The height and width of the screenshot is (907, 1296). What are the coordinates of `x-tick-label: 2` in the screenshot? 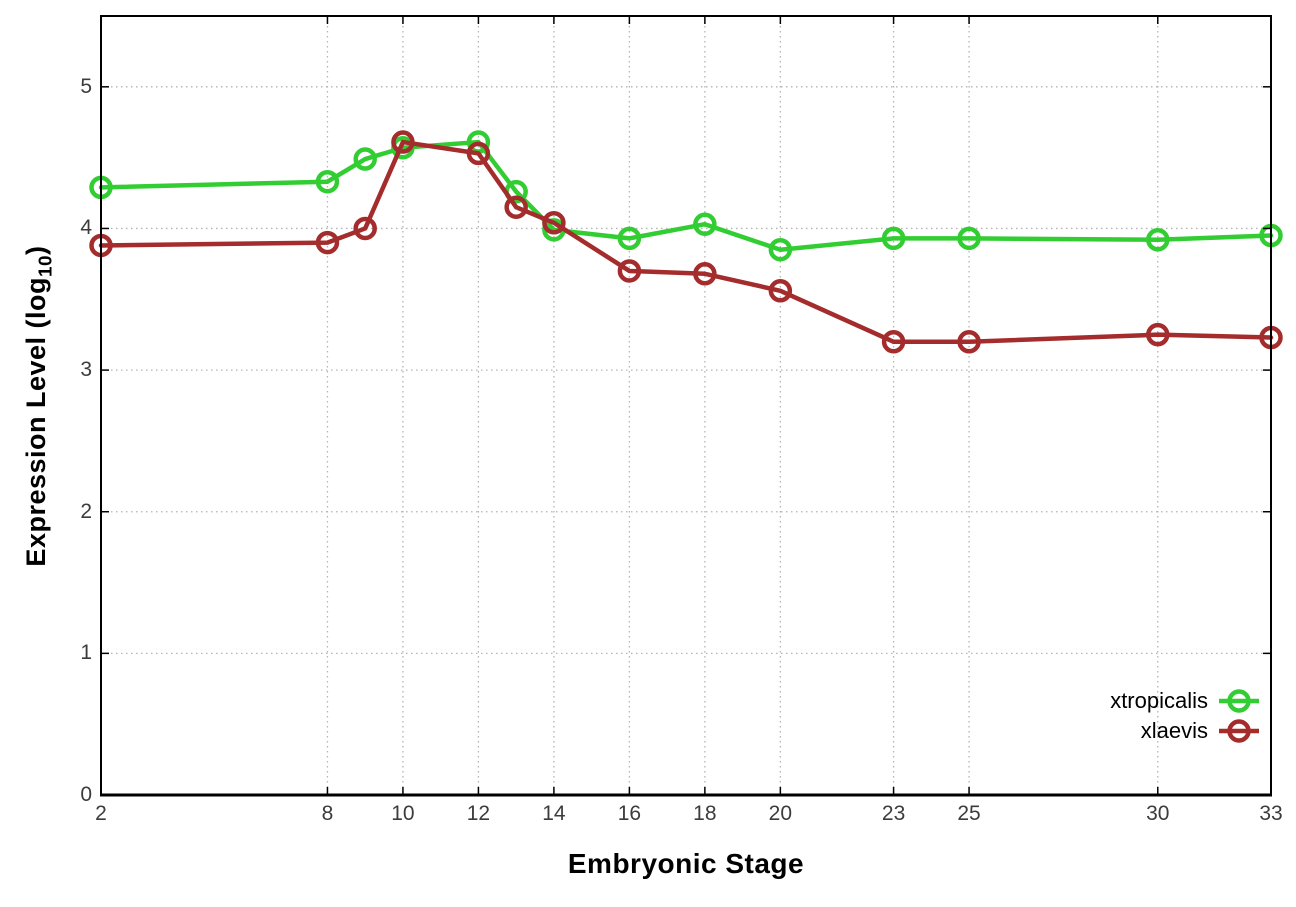 It's located at (101, 813).